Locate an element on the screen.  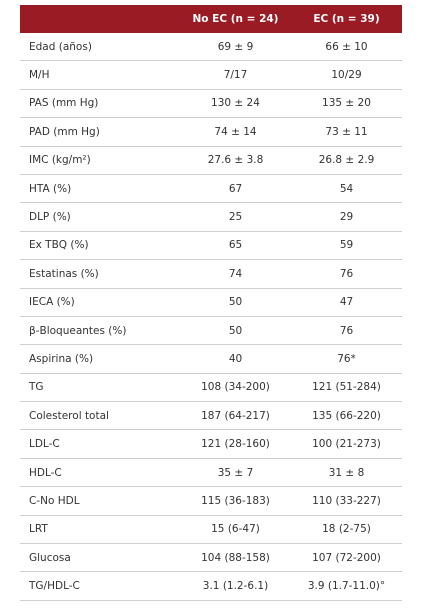
cell-value: 54 is located at coordinates (346, 189).